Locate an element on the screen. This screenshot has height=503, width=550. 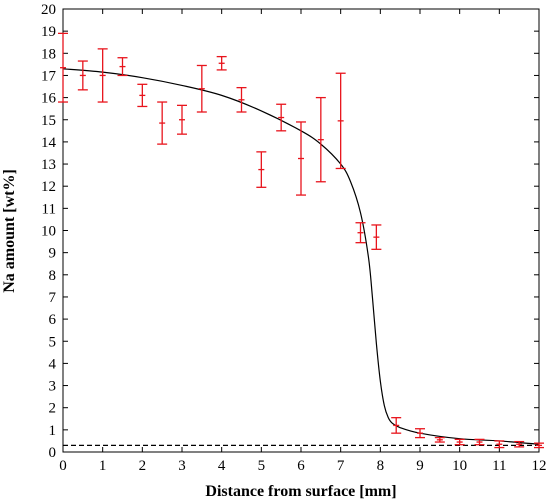
y-tick-label: 11 is located at coordinates (49, 209).